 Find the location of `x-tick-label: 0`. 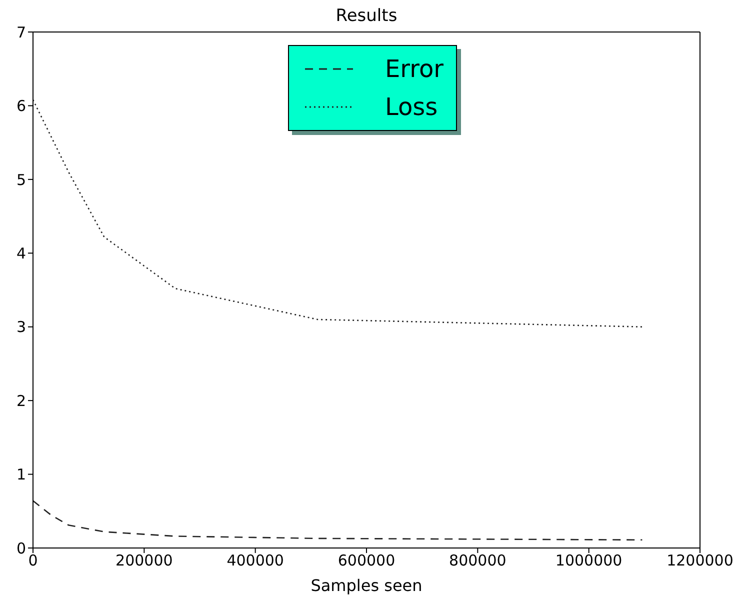

x-tick-label: 0 is located at coordinates (33, 561).